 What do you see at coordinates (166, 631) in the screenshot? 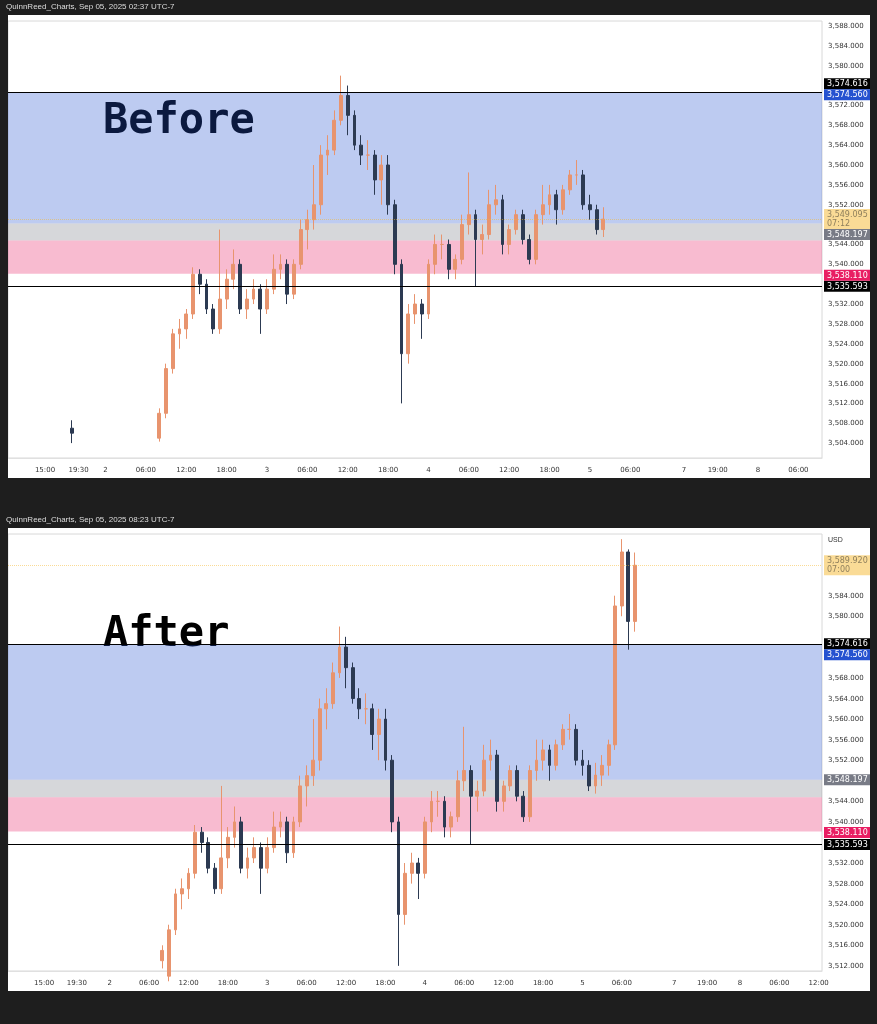
I see `annotation: After` at bounding box center [166, 631].